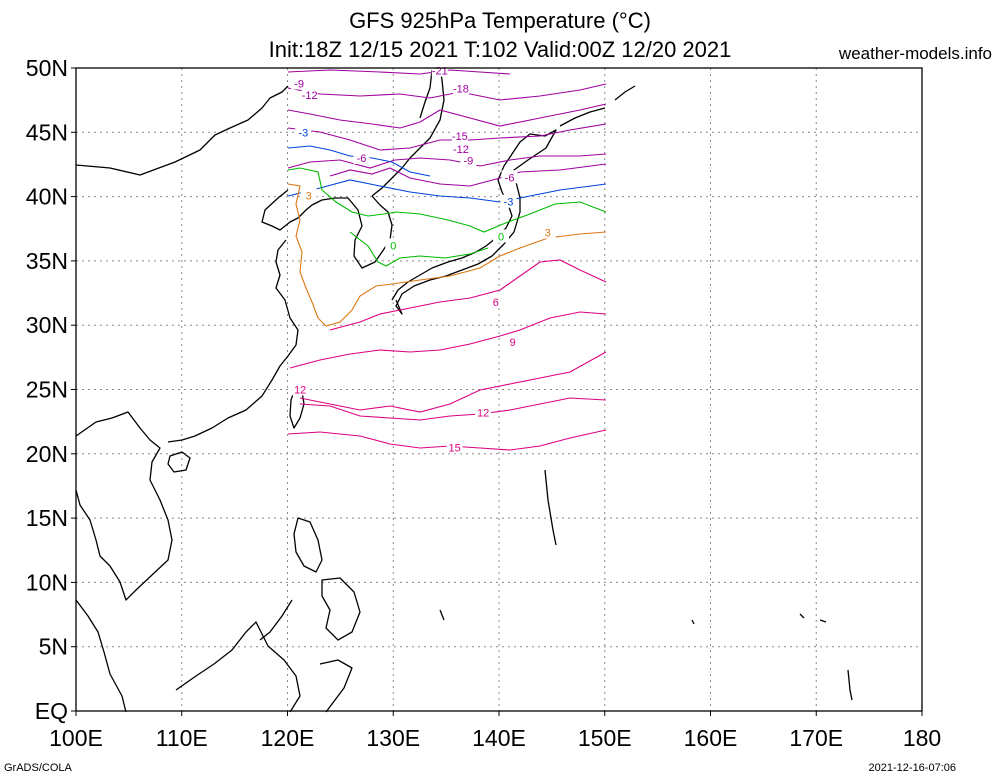 The width and height of the screenshot is (1000, 779). Describe the element at coordinates (393, 738) in the screenshot. I see `lon-tick-label: 130E` at that location.